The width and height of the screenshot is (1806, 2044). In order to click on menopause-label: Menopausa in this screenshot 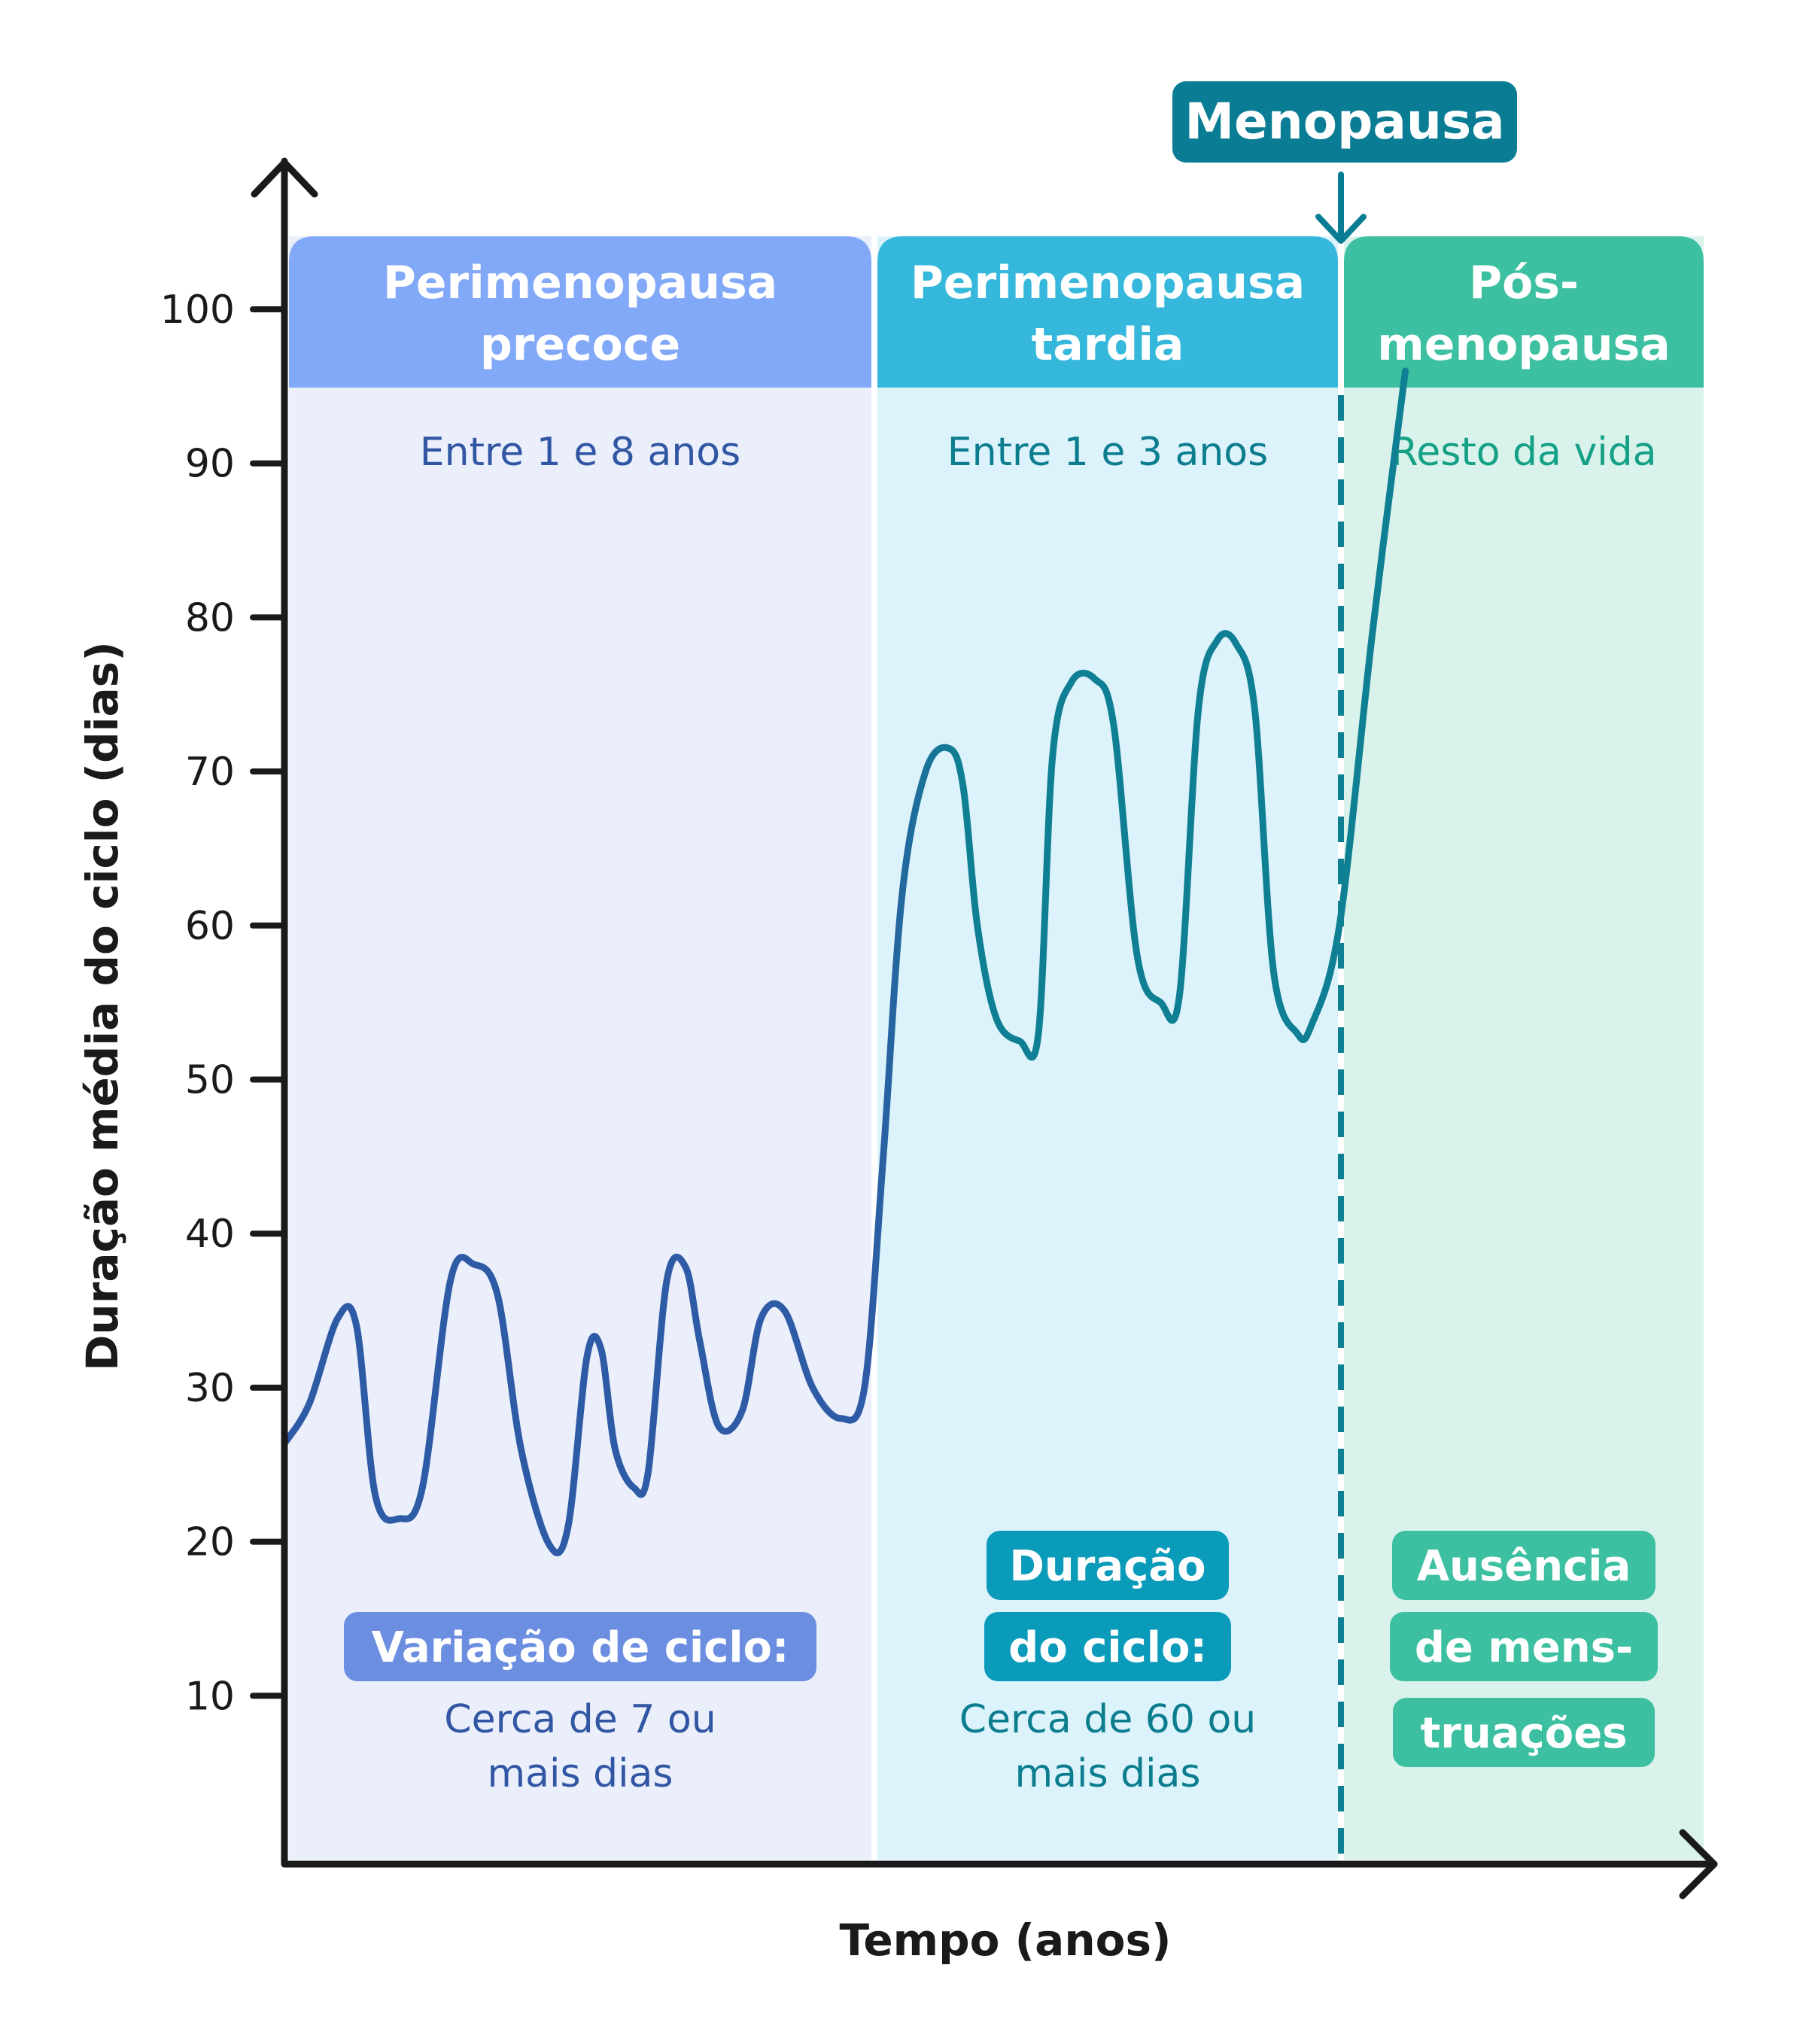, I will do `click(1344, 122)`.